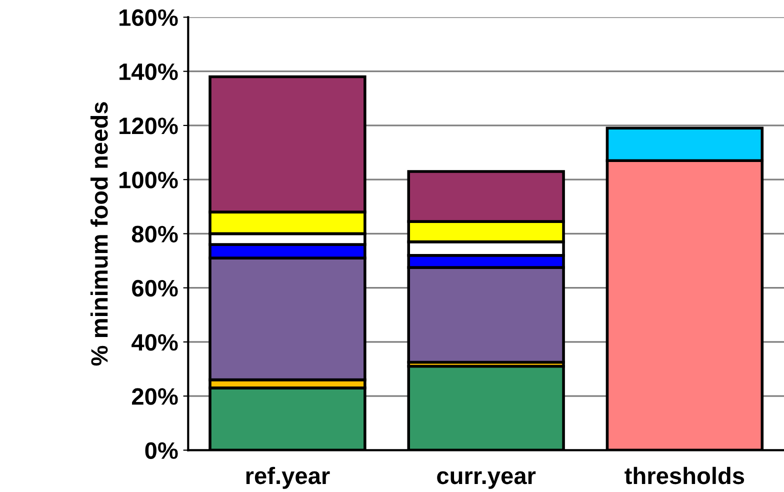 Image resolution: width=784 pixels, height=492 pixels. I want to click on y-axis-title: % minimum food needs, so click(99, 234).